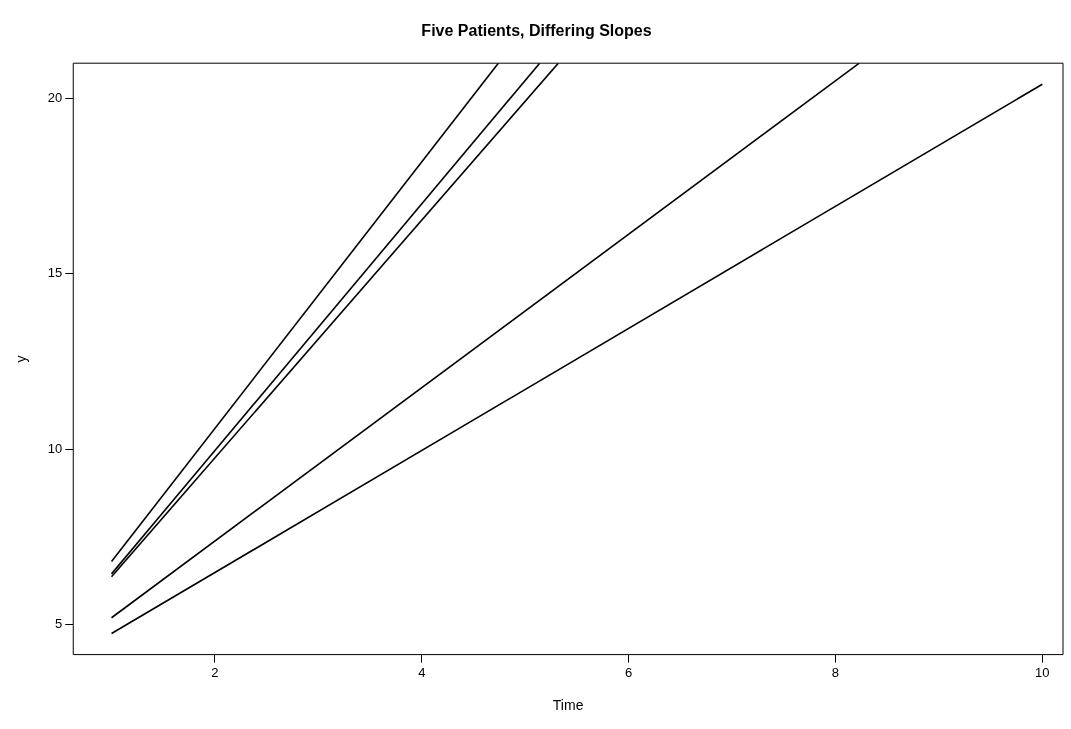 The width and height of the screenshot is (1071, 729). What do you see at coordinates (59, 624) in the screenshot?
I see `y-tick-label: 5` at bounding box center [59, 624].